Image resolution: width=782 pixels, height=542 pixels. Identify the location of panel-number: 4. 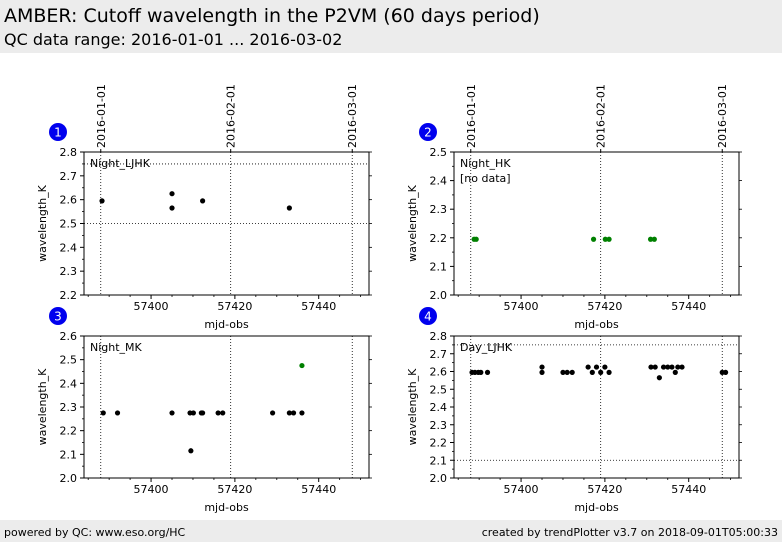
(428, 317).